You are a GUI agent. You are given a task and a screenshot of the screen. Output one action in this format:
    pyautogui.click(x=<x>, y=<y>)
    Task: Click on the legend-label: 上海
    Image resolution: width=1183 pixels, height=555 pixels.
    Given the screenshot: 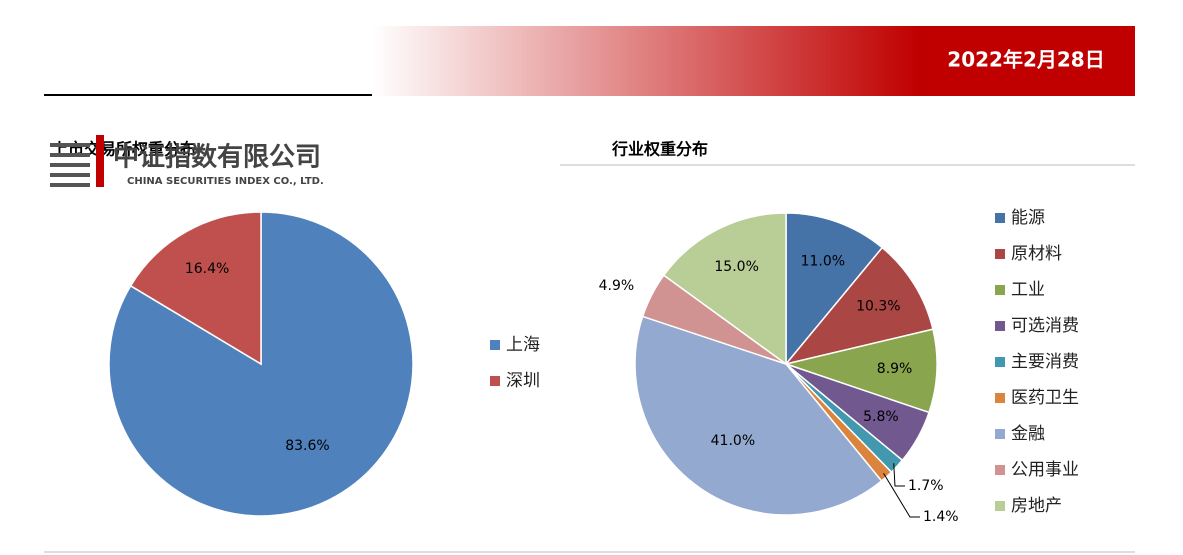 What is the action you would take?
    pyautogui.click(x=523, y=345)
    